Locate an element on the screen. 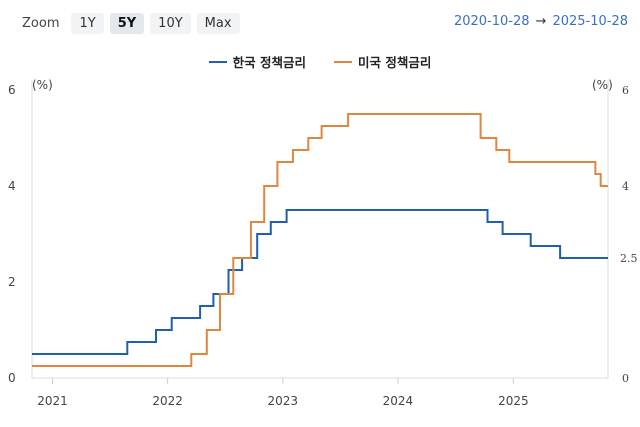 This screenshot has width=640, height=427. legend-swatch-us is located at coordinates (343, 61).